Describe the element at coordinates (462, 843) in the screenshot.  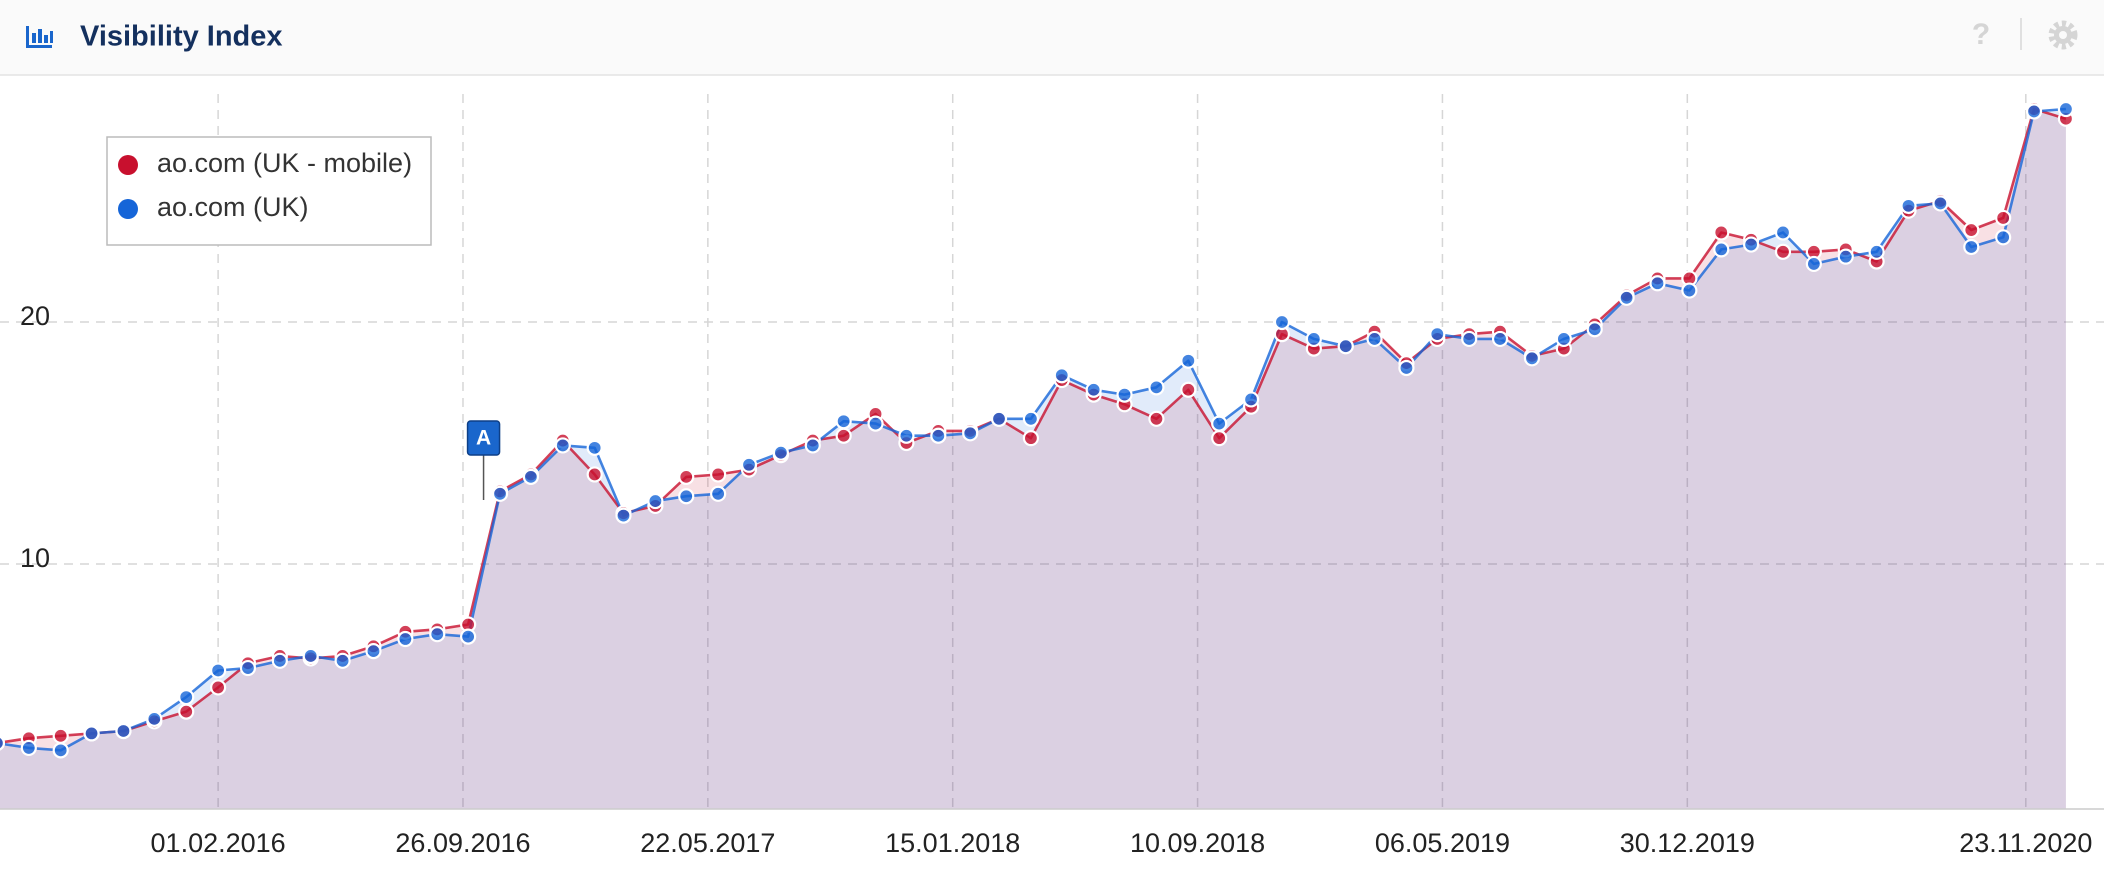
I see `x-tick-label: 26.09.2016` at that location.